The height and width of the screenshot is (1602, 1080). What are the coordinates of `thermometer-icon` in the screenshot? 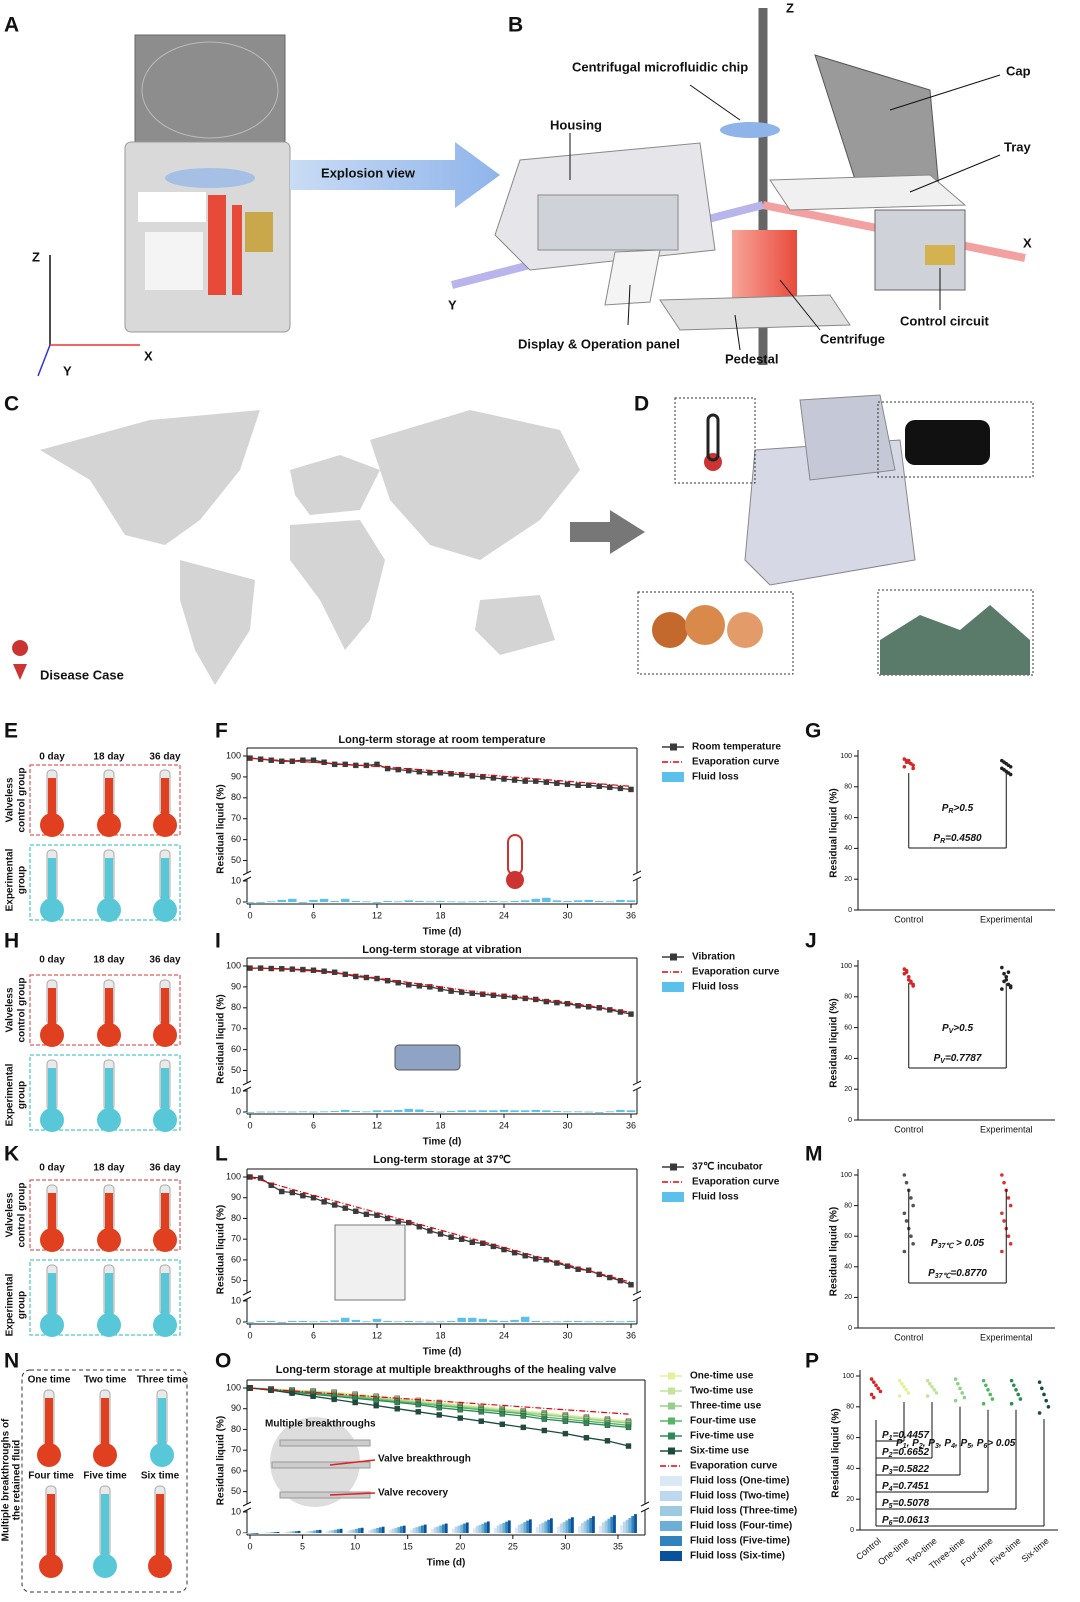 It's located at (713, 437).